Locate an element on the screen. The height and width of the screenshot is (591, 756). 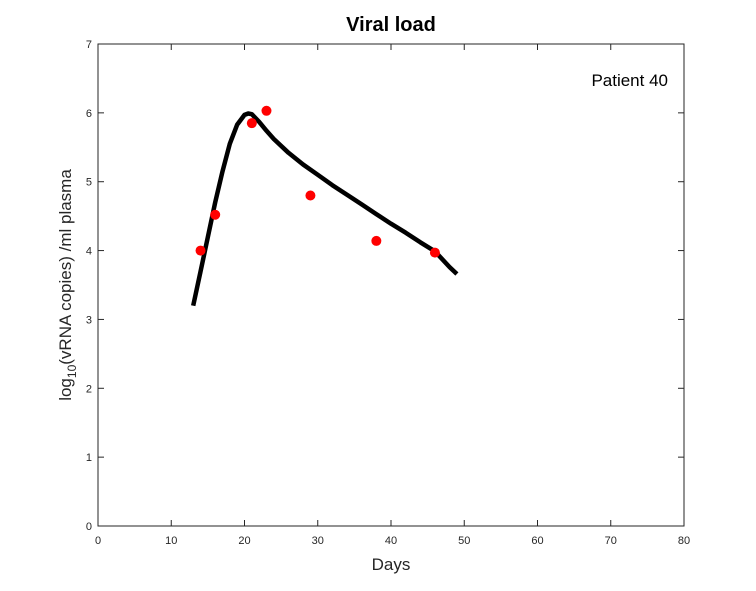
y-tick-label: 5 is located at coordinates (89, 183).